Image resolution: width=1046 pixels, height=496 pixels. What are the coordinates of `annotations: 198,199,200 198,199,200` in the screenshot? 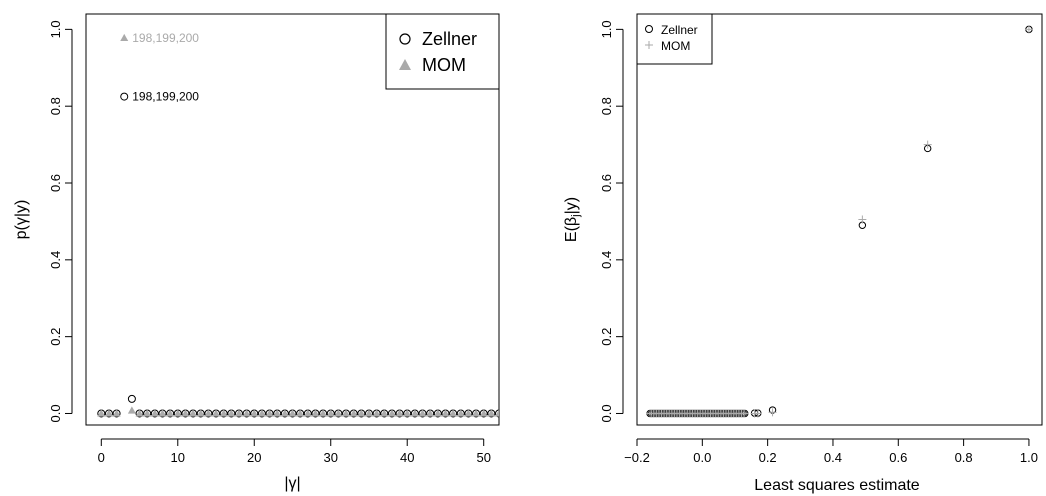 It's located at (165, 67).